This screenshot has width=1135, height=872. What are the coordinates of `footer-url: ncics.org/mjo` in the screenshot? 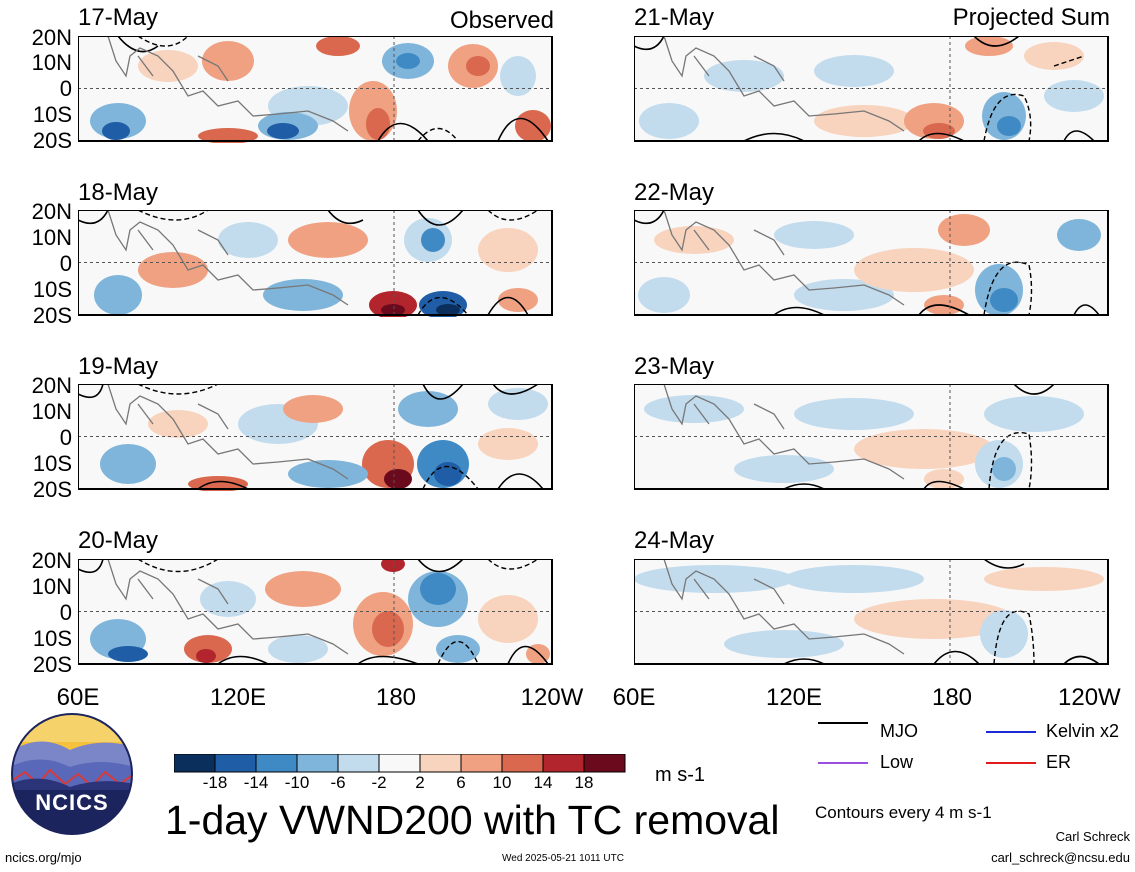 It's located at (43, 857).